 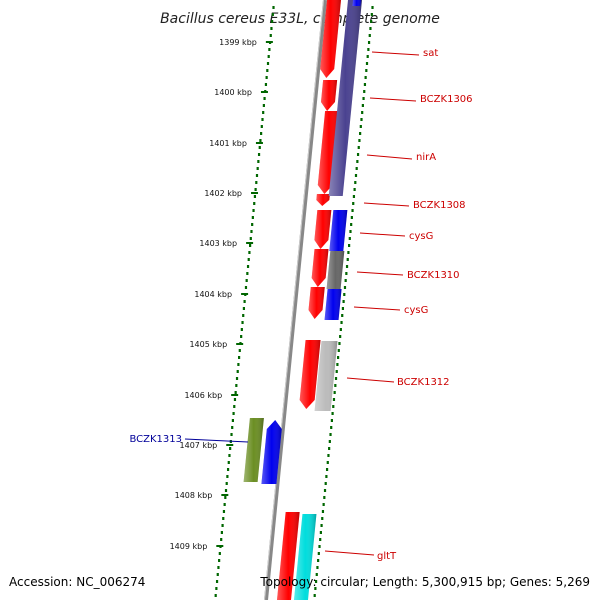 I want to click on tick-label: 1407 kbp, so click(x=199, y=445).